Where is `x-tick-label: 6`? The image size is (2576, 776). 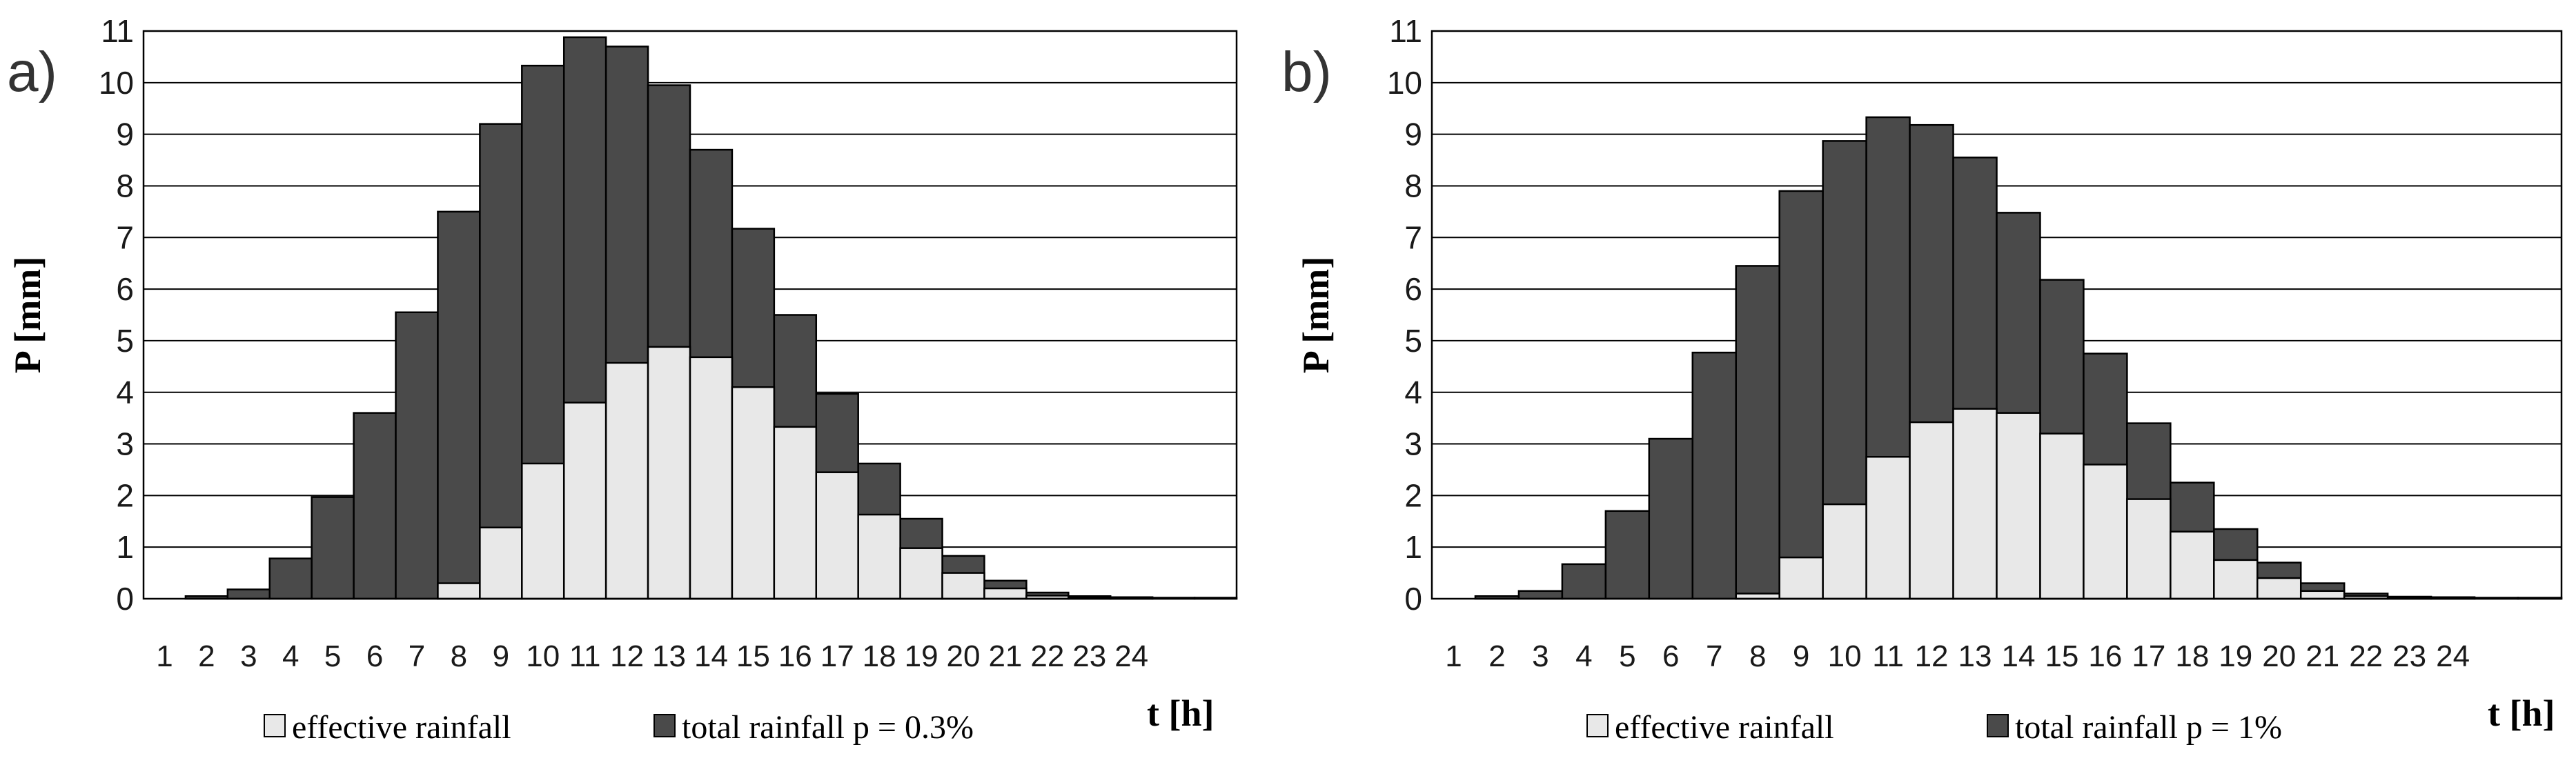 x-tick-label: 6 is located at coordinates (1670, 656).